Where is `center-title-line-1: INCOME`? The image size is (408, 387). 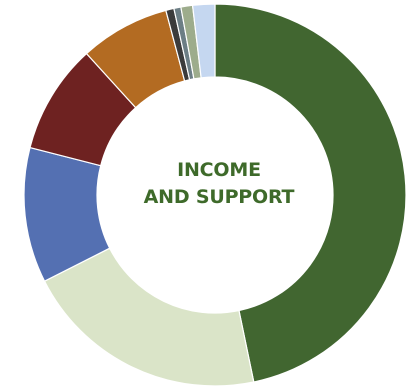 center-title-line-1: INCOME is located at coordinates (219, 170).